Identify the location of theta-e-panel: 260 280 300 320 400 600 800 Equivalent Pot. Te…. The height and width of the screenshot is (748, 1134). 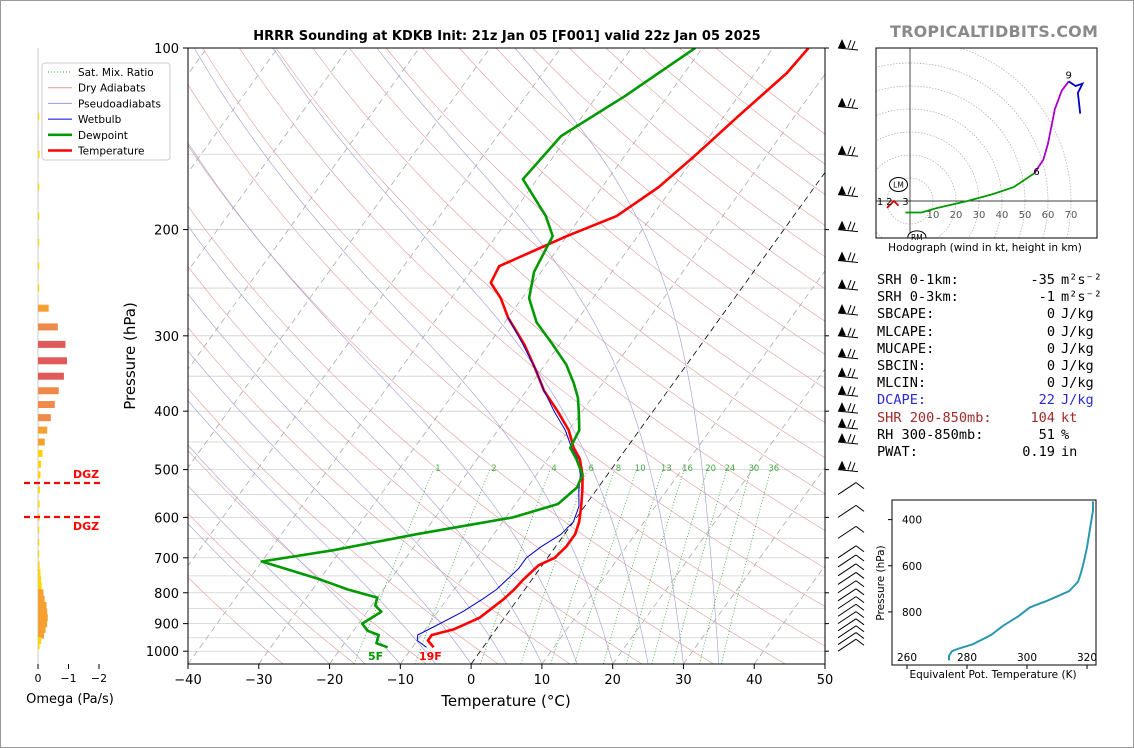
(986, 590).